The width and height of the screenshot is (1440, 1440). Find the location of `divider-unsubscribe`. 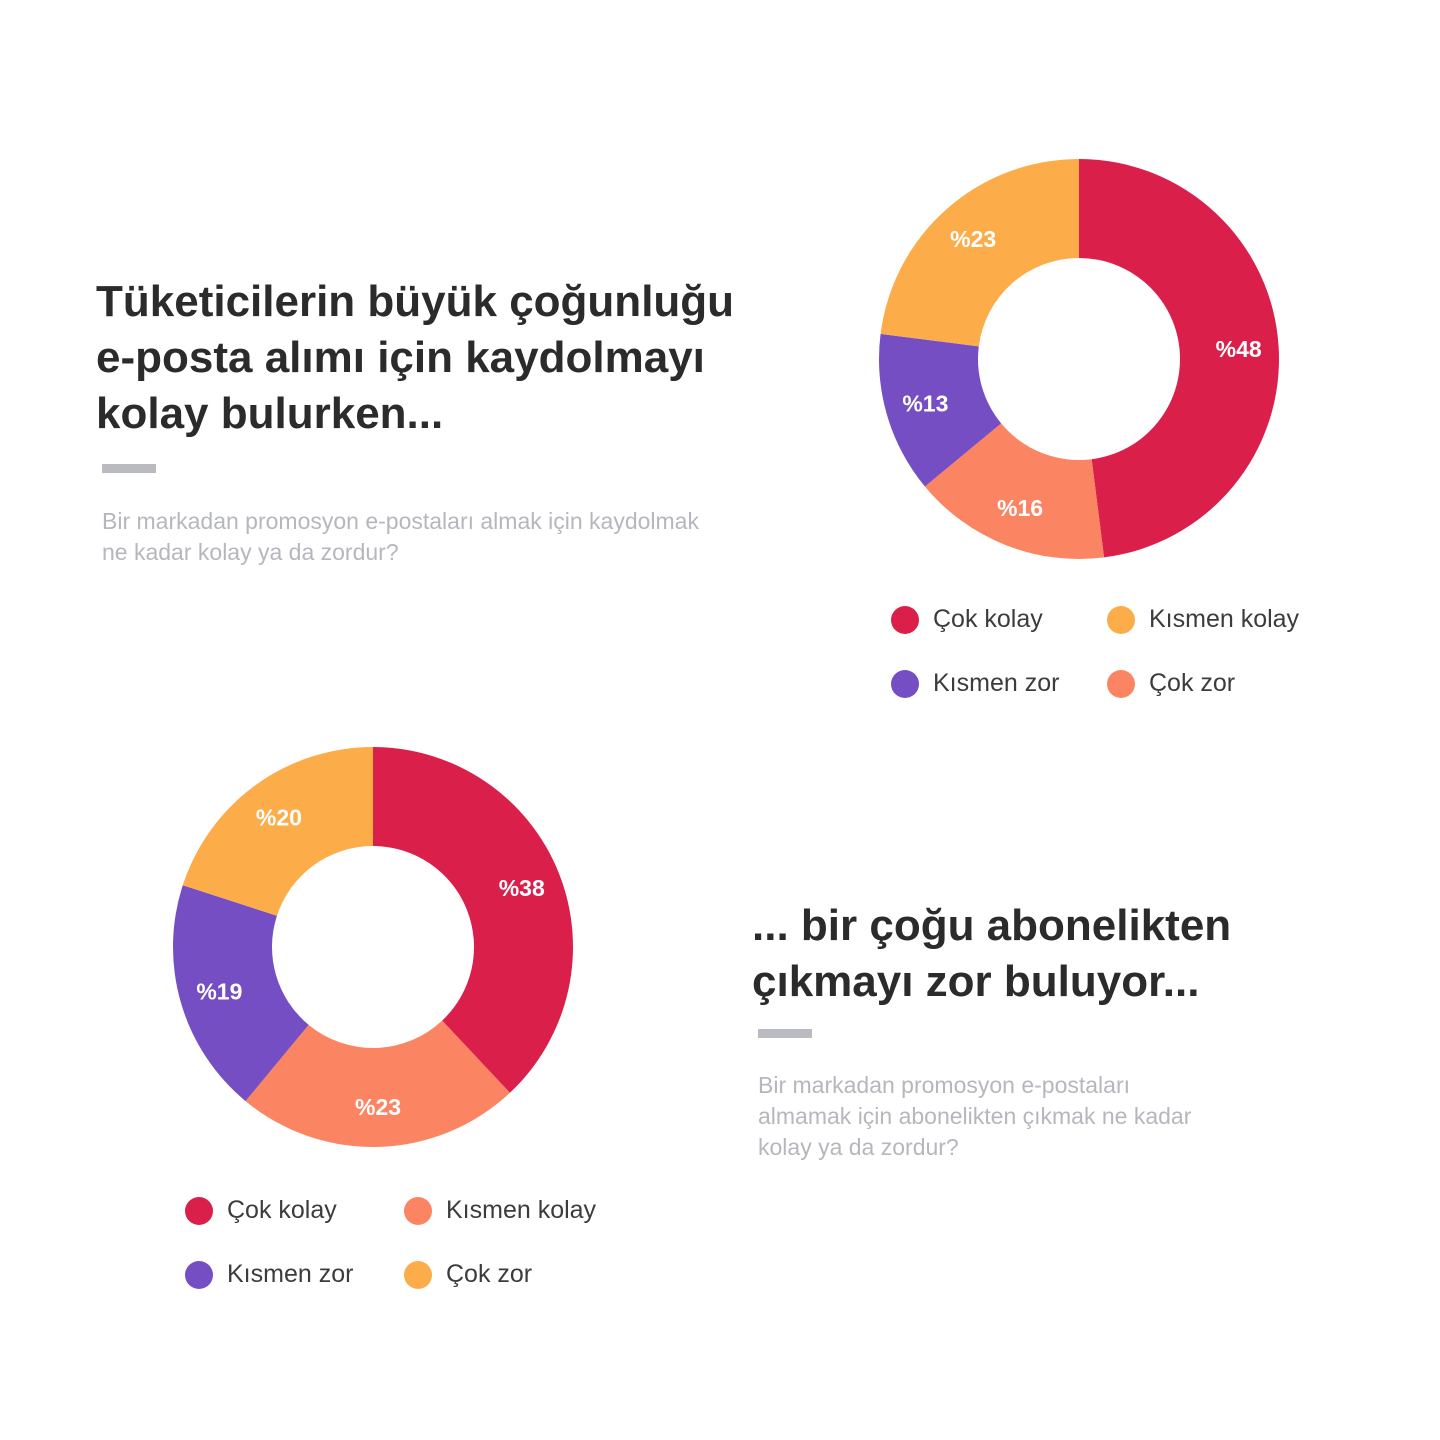

divider-unsubscribe is located at coordinates (785, 1033).